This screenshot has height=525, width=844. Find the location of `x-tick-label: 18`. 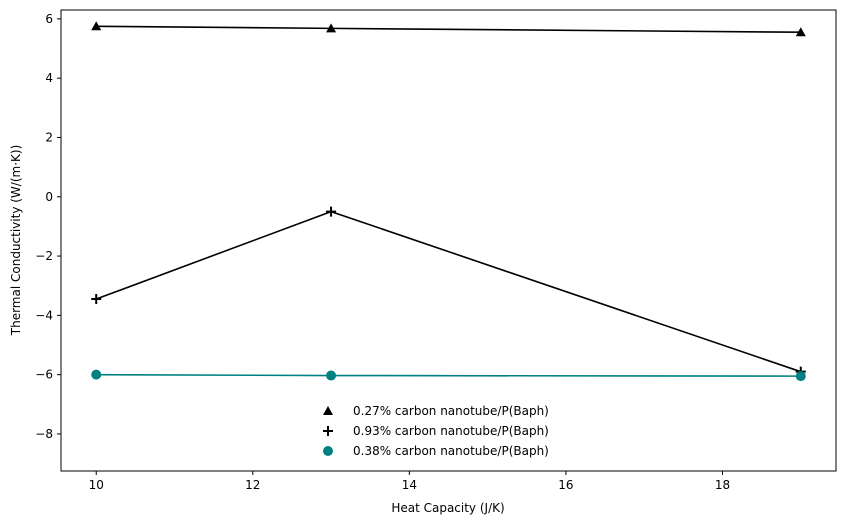

x-tick-label: 18 is located at coordinates (722, 485).